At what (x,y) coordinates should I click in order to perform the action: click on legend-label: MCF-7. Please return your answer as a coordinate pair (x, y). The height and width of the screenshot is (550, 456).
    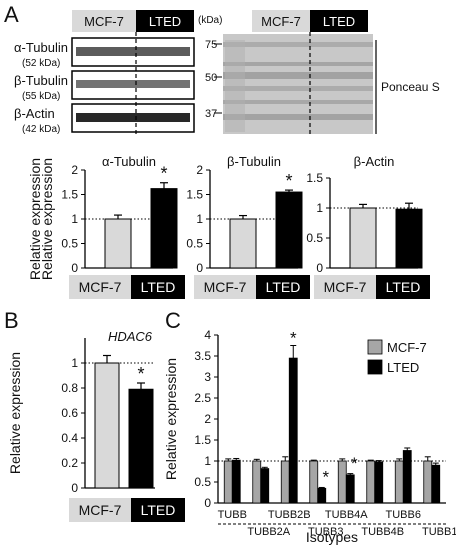
    Looking at the image, I should click on (407, 347).